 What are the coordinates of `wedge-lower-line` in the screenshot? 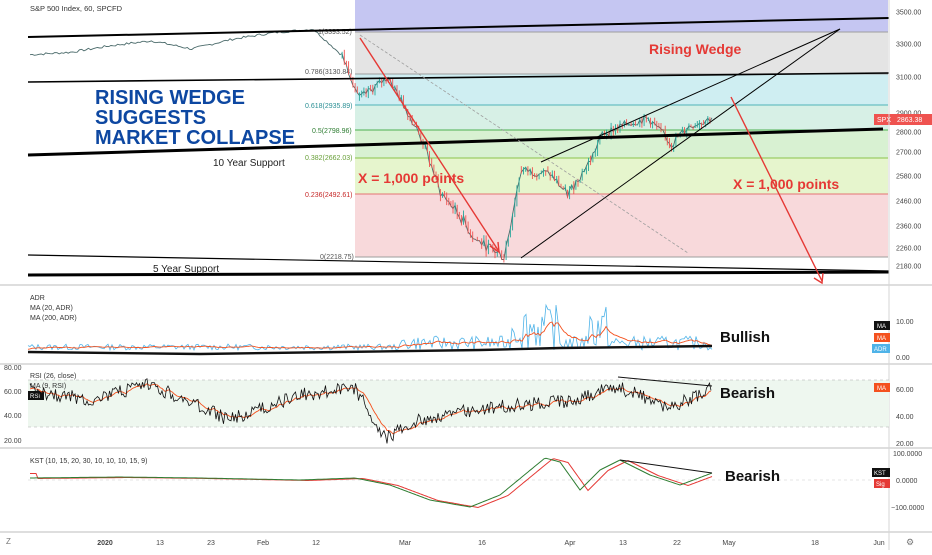 It's located at (680, 143).